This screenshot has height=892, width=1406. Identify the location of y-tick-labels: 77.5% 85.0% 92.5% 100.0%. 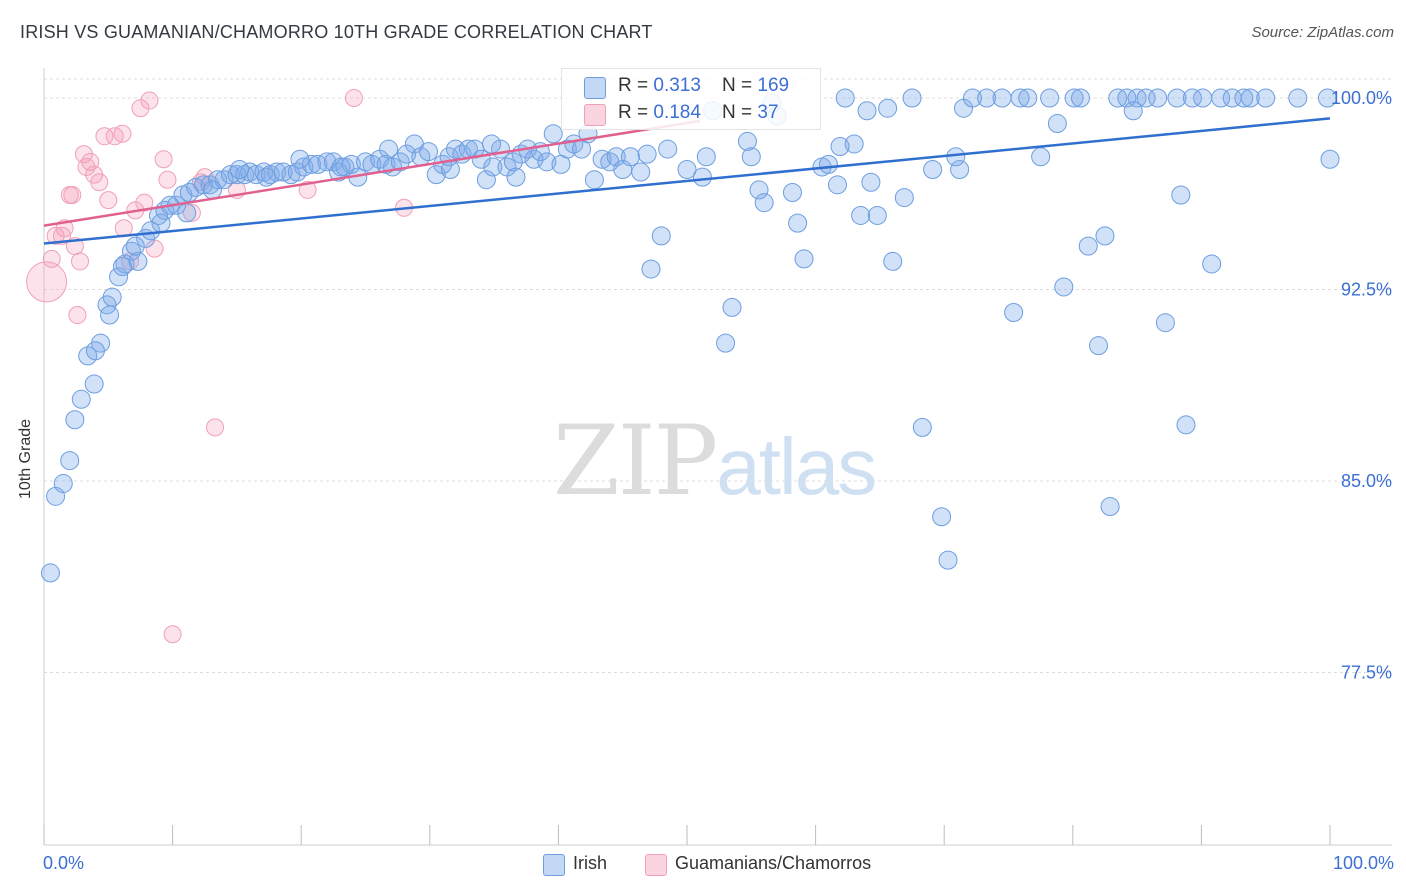
(1361, 385).